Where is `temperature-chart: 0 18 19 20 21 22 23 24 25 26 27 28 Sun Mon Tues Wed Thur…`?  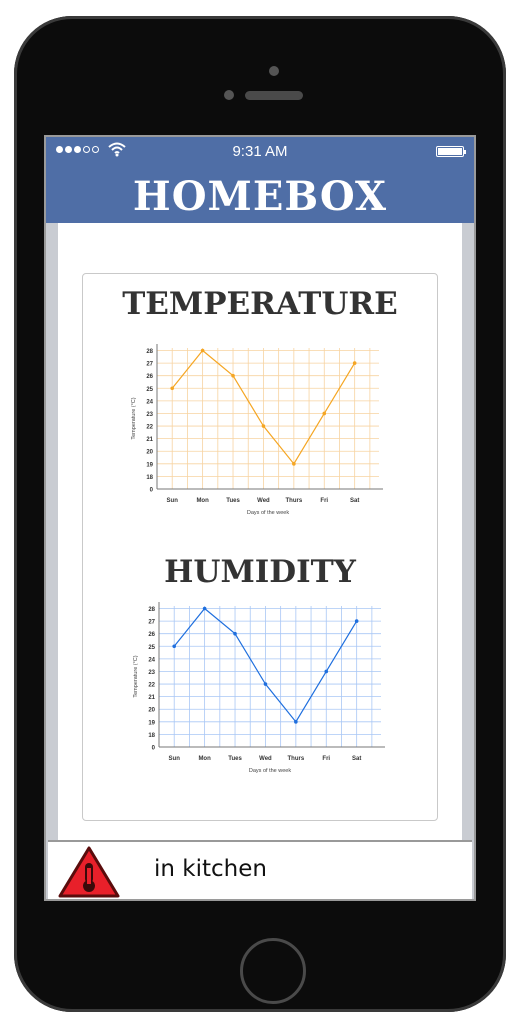
temperature-chart: 0 18 19 20 21 22 23 24 25 26 27 28 Sun Mon Tues Wed Thur… is located at coordinates (257, 430).